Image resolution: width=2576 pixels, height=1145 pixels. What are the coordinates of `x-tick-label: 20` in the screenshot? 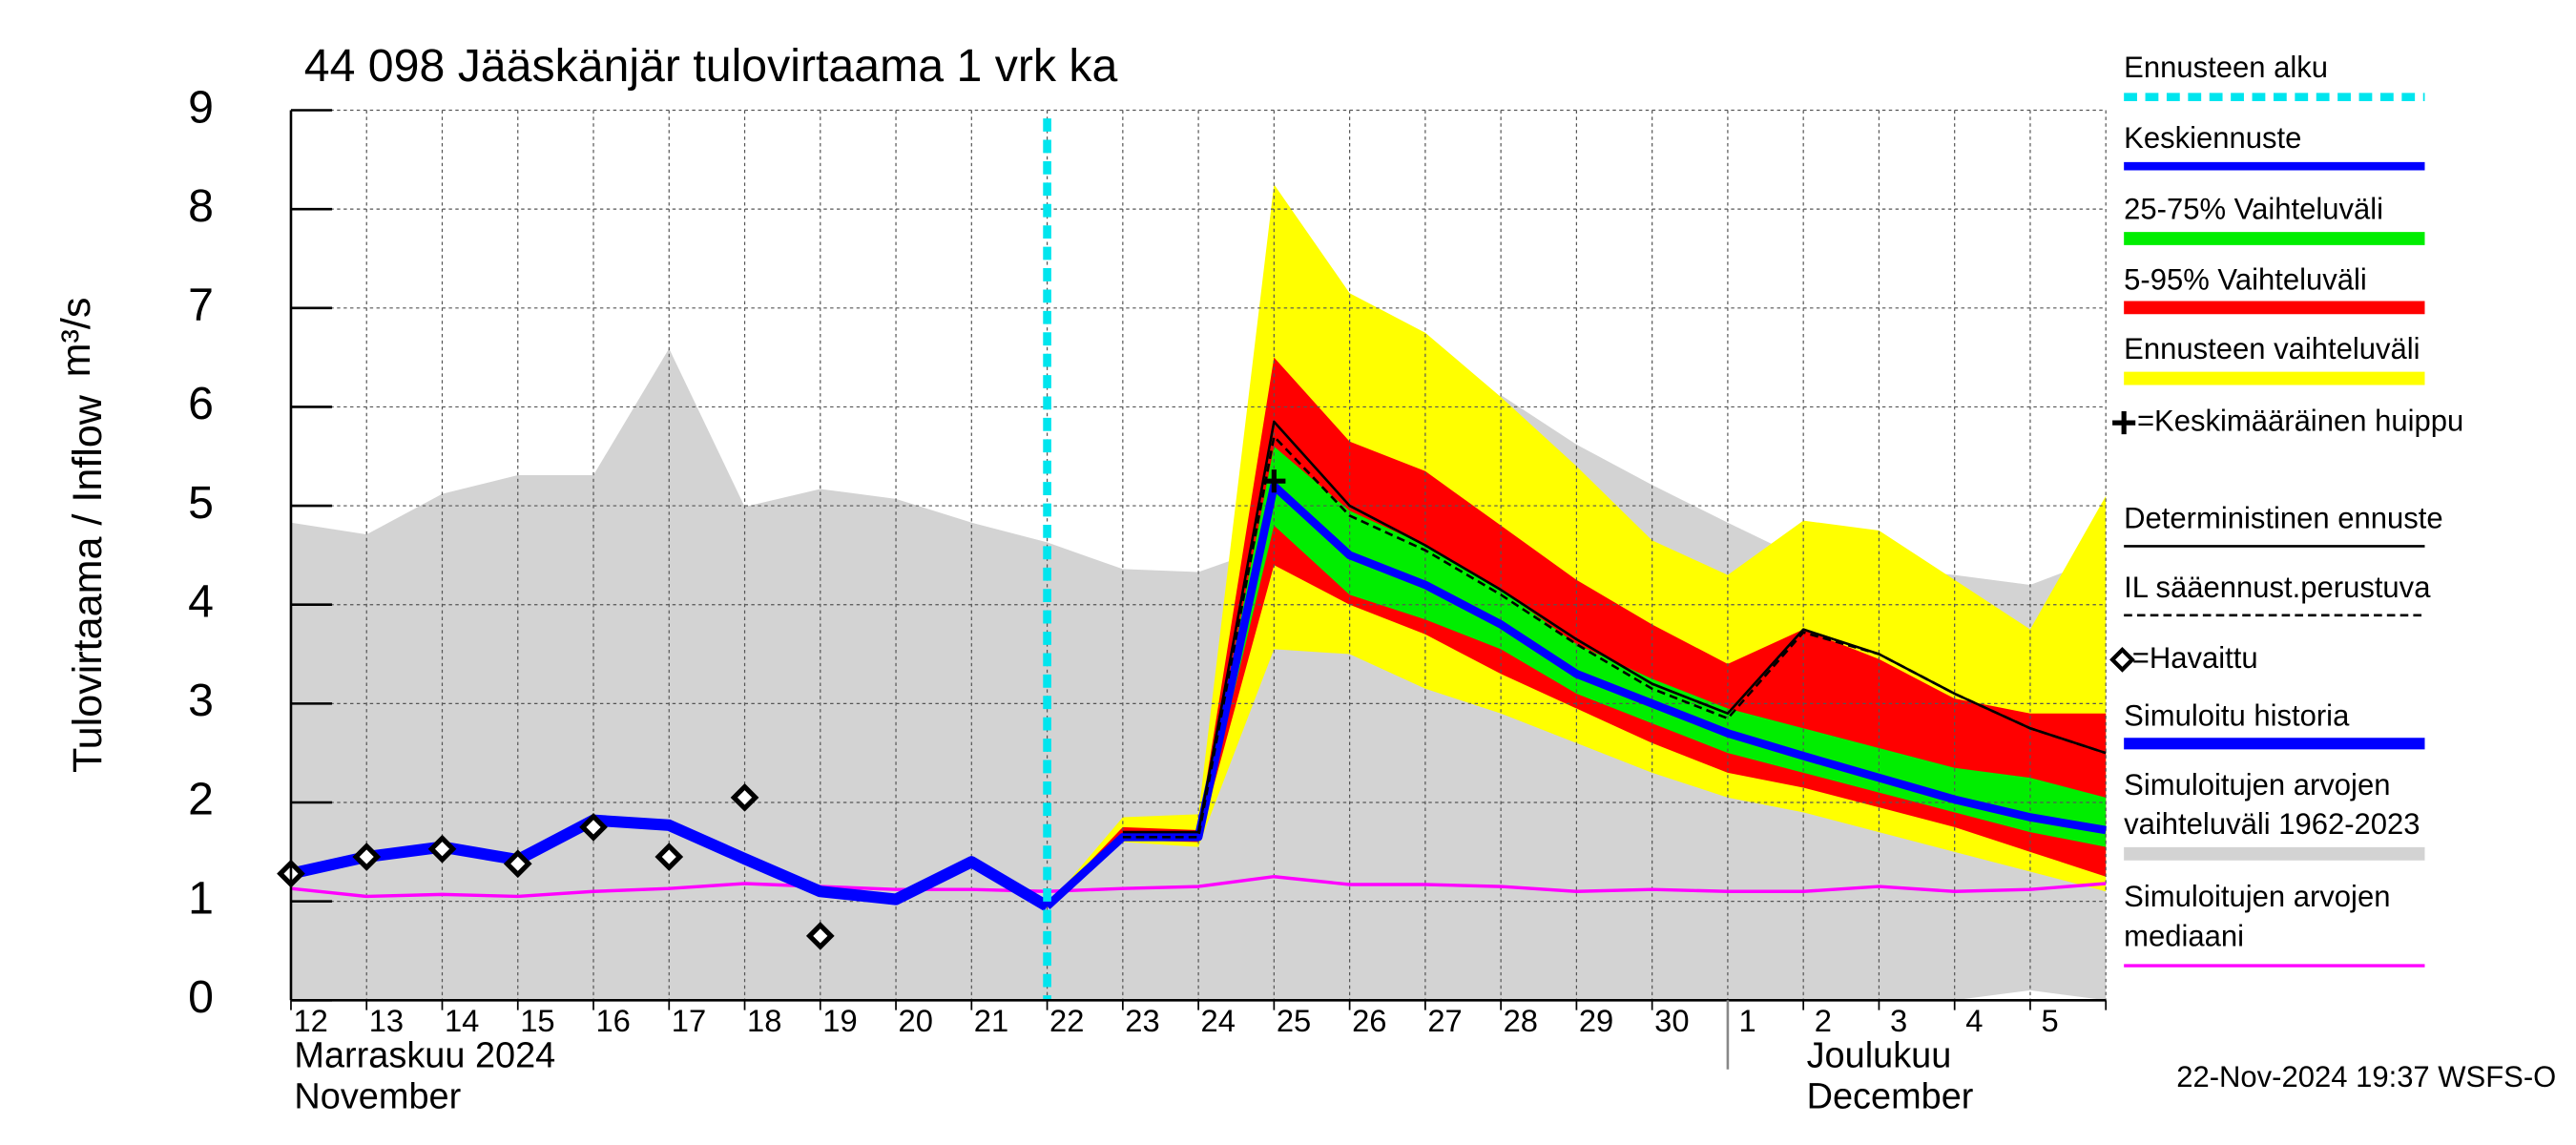 It's located at (916, 1021).